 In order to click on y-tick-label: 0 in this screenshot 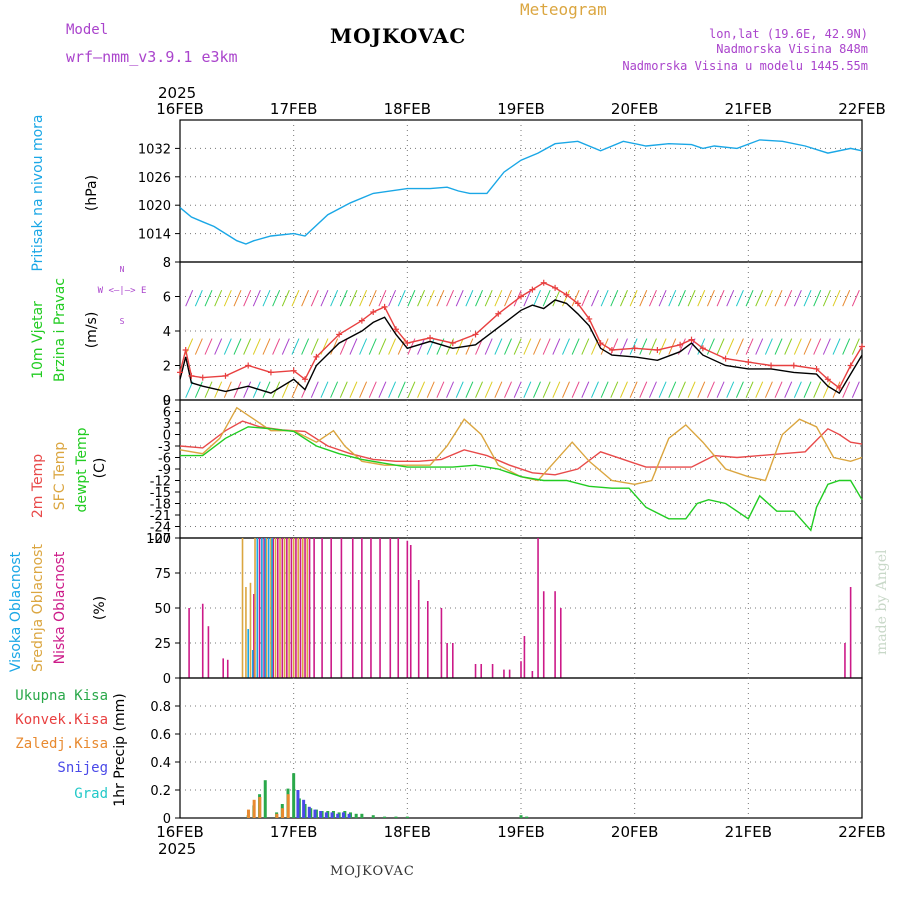, I will do `click(167, 436)`.